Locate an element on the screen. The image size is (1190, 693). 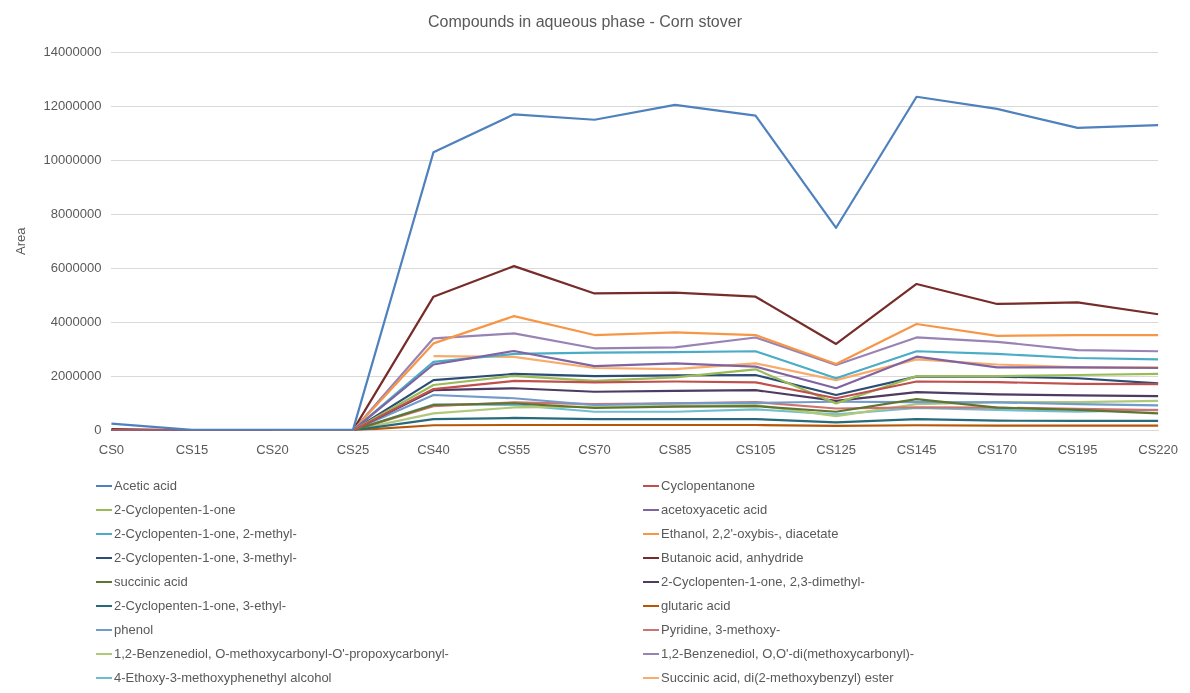
y-tick-label: 4000000 is located at coordinates (76, 321).